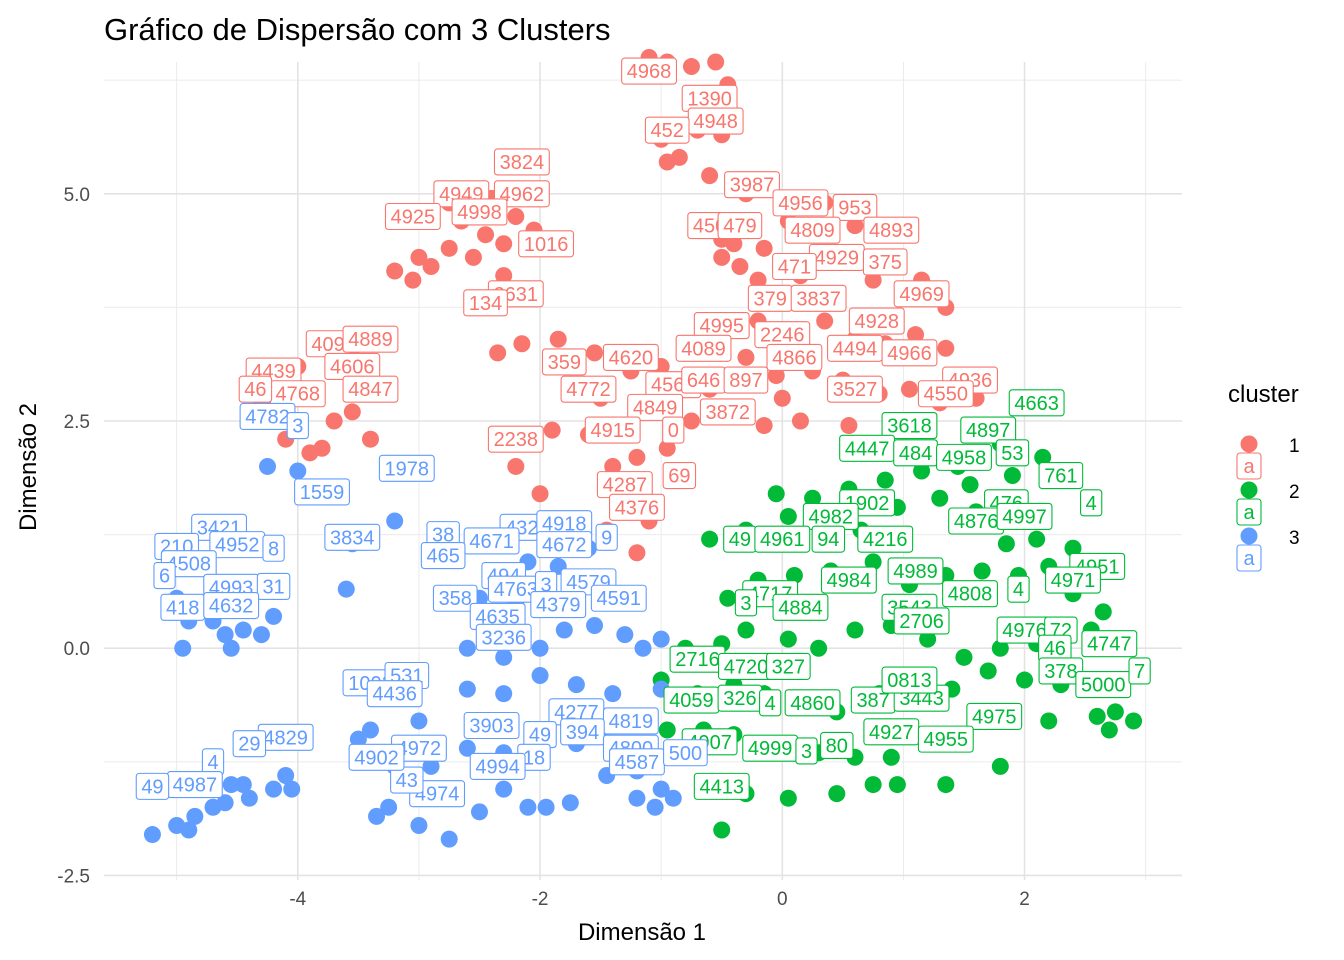 This screenshot has height=960, width=1344. What do you see at coordinates (521, 194) in the screenshot?
I see `point-label-cluster-1: 4962` at bounding box center [521, 194].